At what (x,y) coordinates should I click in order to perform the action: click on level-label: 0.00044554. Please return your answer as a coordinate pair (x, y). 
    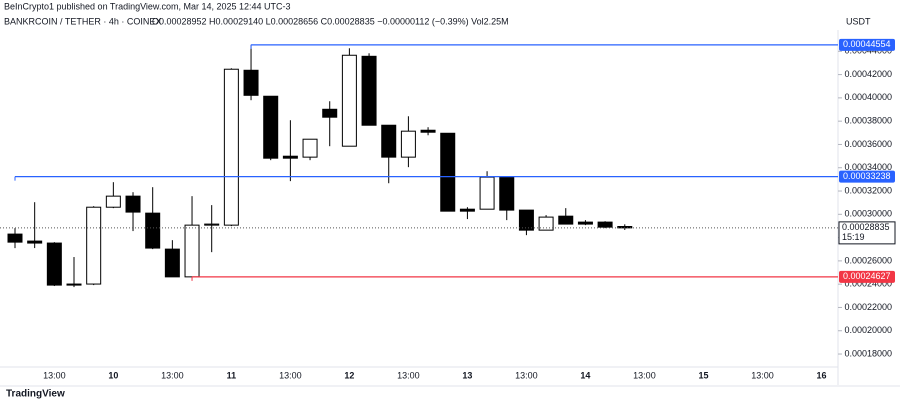
    Looking at the image, I should click on (867, 44).